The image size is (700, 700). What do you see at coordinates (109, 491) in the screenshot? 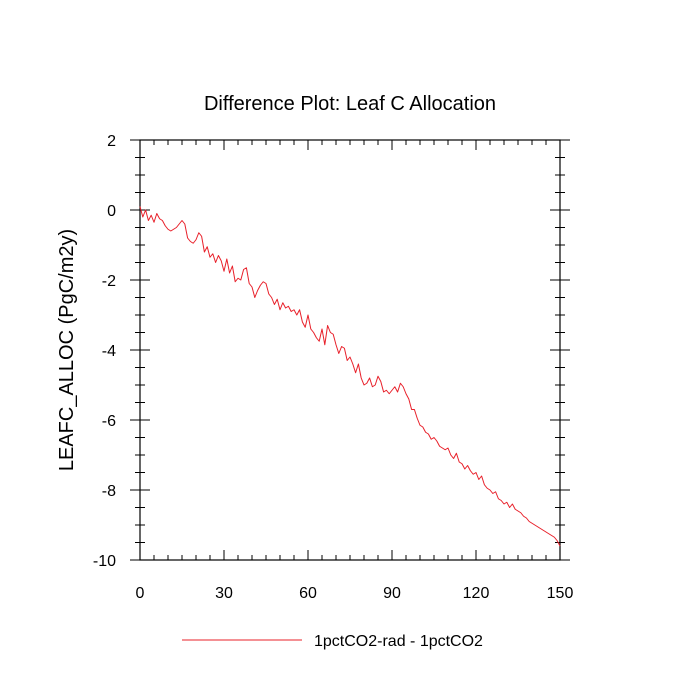
I see `y-tick-label: -8` at bounding box center [109, 491].